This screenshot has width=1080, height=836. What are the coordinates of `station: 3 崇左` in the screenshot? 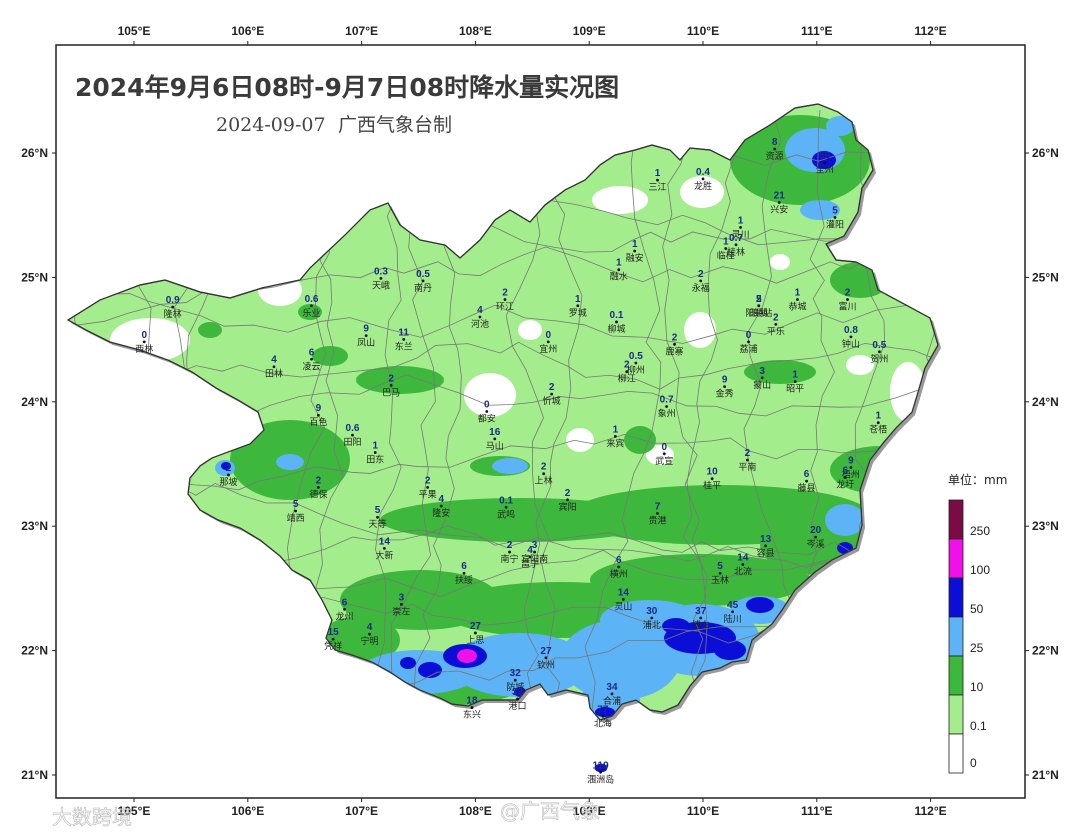 It's located at (401, 604).